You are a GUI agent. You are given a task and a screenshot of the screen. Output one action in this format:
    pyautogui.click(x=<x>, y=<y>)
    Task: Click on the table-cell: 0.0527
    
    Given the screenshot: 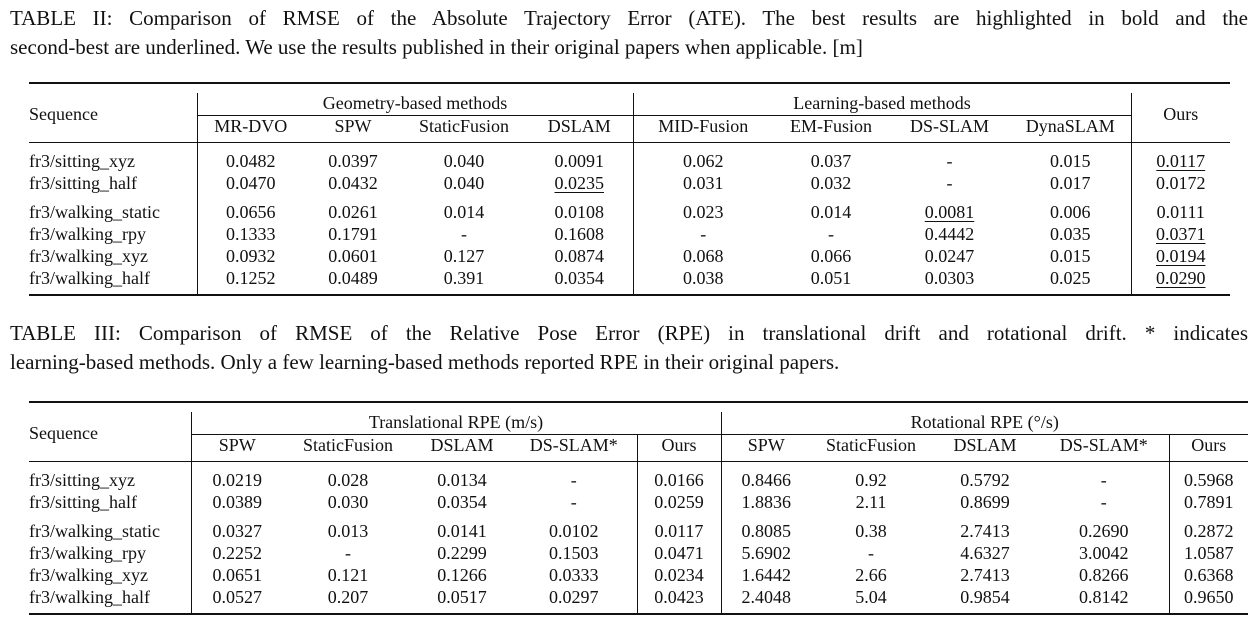 What is the action you would take?
    pyautogui.click(x=236, y=597)
    